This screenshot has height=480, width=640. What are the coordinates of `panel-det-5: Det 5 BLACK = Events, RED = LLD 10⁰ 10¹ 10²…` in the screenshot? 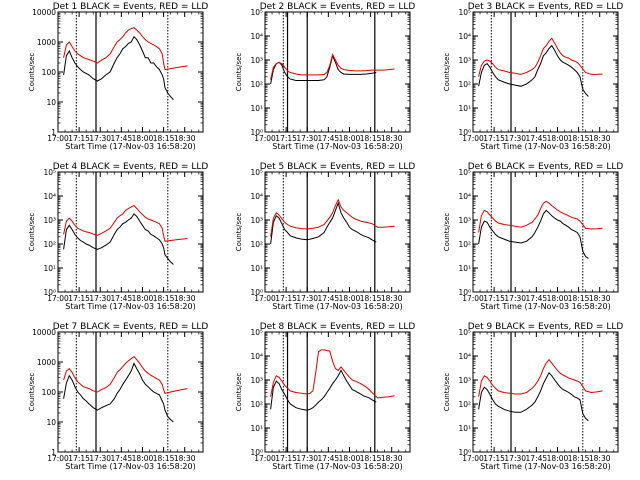 It's located at (325, 236).